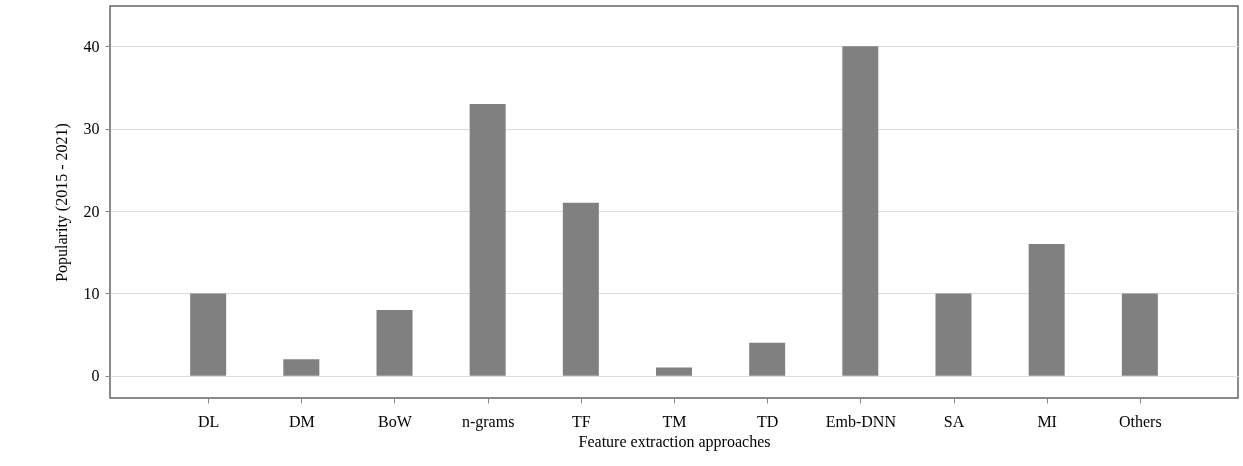 The width and height of the screenshot is (1243, 466). Describe the element at coordinates (581, 421) in the screenshot. I see `x-tick-label: TF` at that location.